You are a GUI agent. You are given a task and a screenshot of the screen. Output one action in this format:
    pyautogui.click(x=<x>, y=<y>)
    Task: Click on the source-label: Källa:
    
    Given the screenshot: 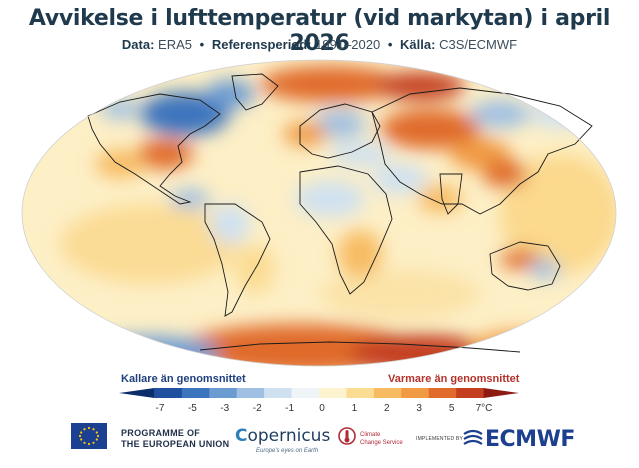 What is the action you would take?
    pyautogui.click(x=418, y=44)
    